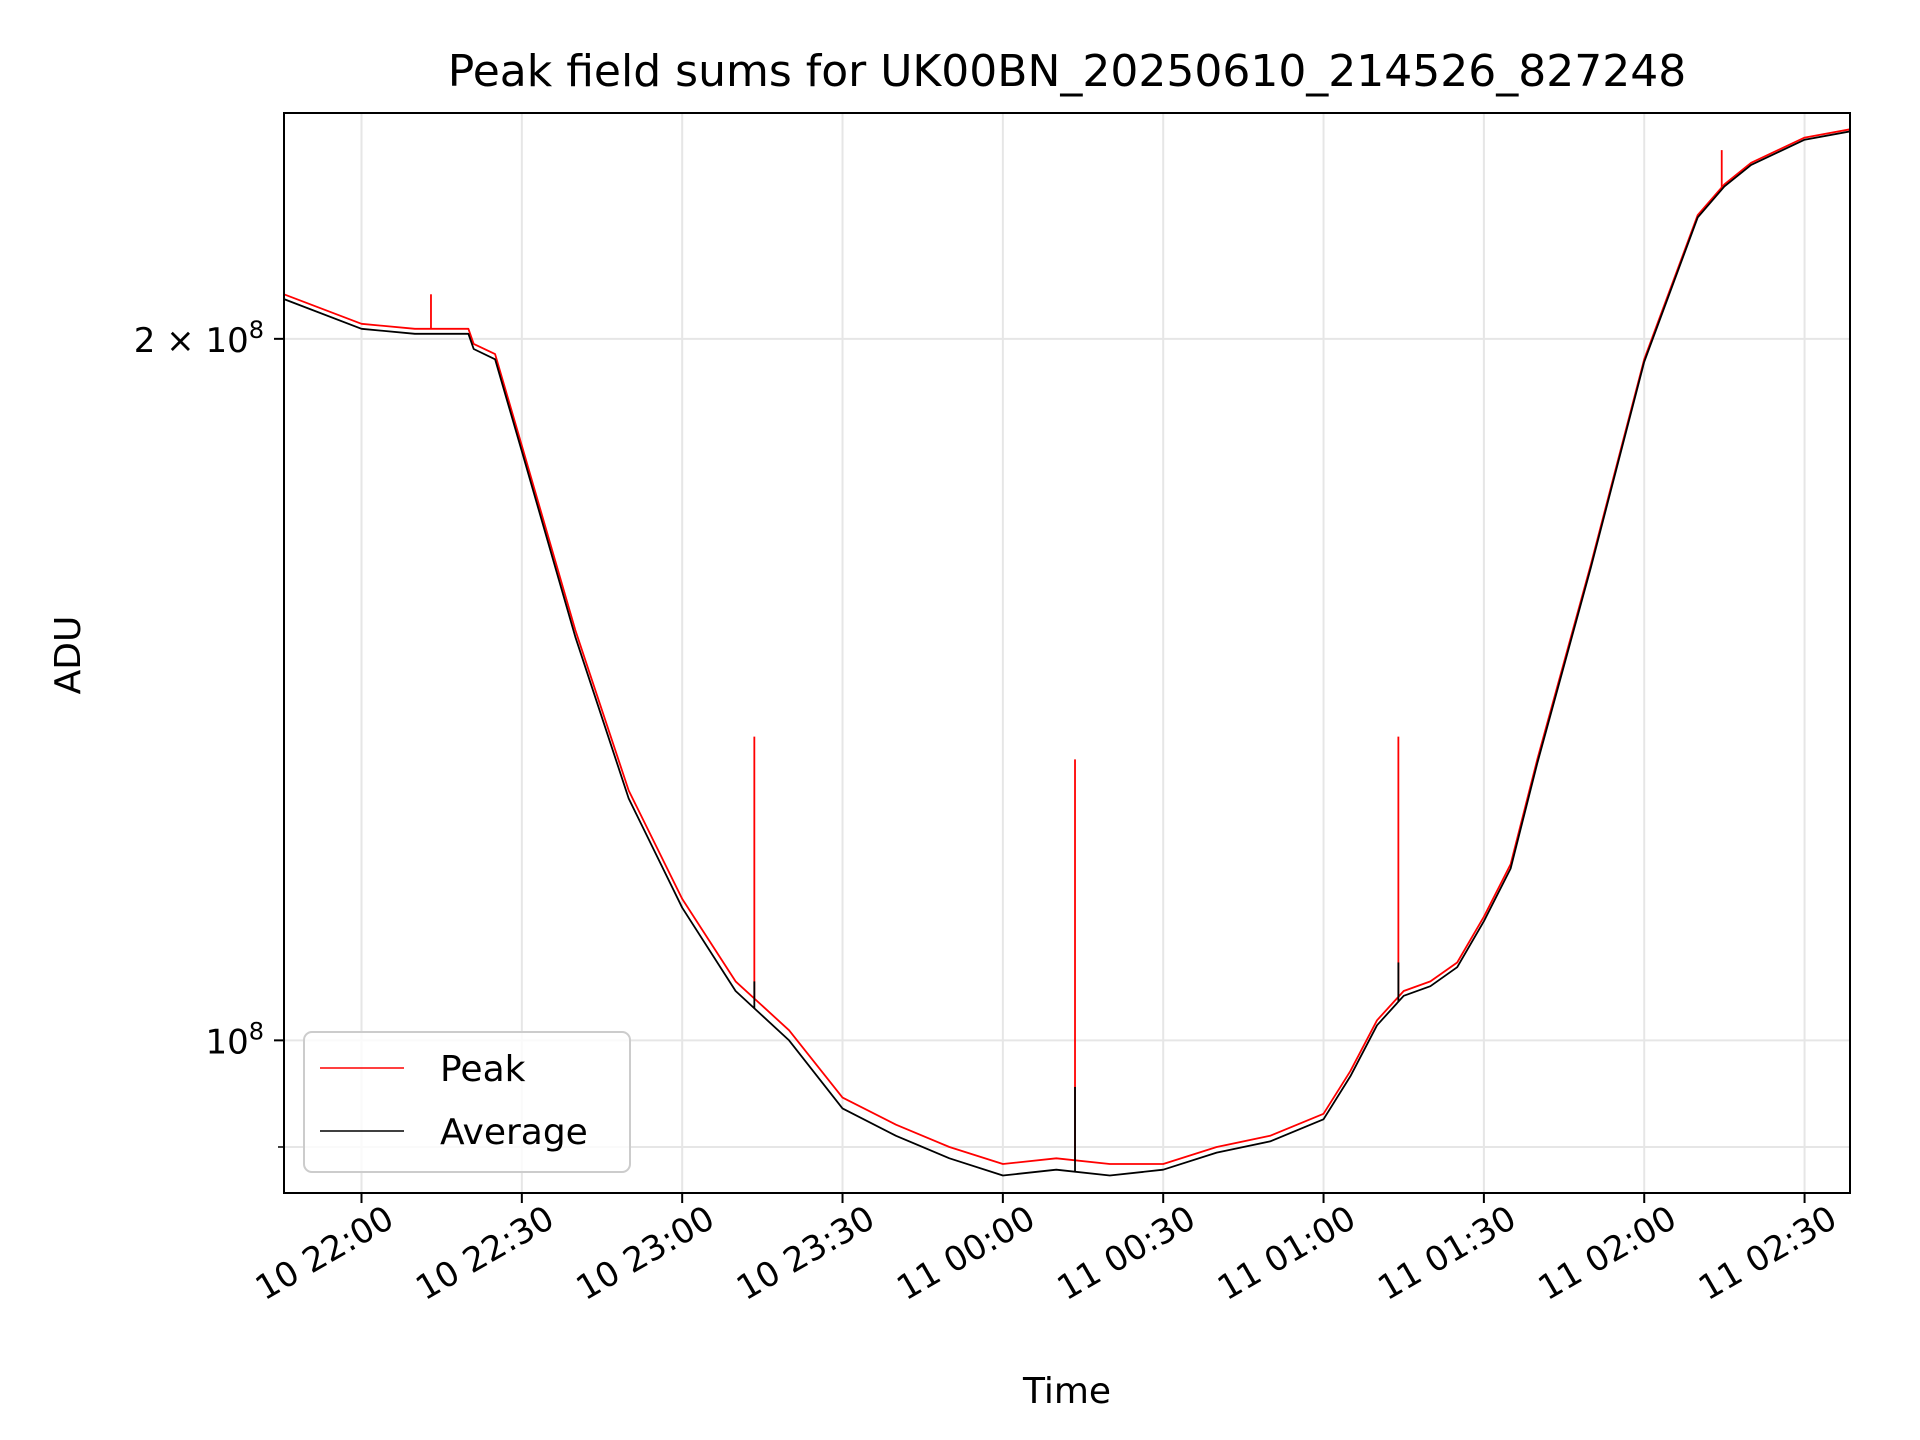 This screenshot has width=1920, height=1440. I want to click on legend-peak-label: Peak, so click(483, 1069).